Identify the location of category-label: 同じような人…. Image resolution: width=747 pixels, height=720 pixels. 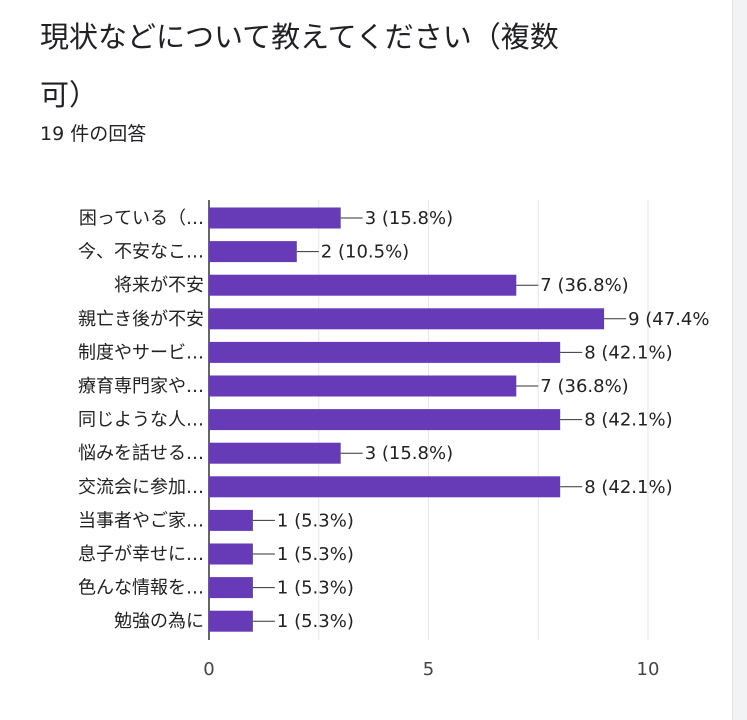
(141, 420).